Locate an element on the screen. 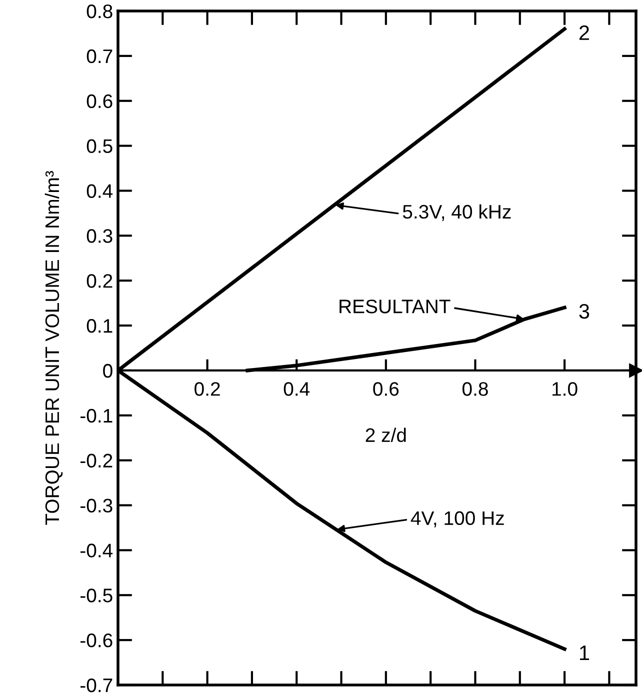 The height and width of the screenshot is (696, 642). annotation: RESULTANT is located at coordinates (395, 307).